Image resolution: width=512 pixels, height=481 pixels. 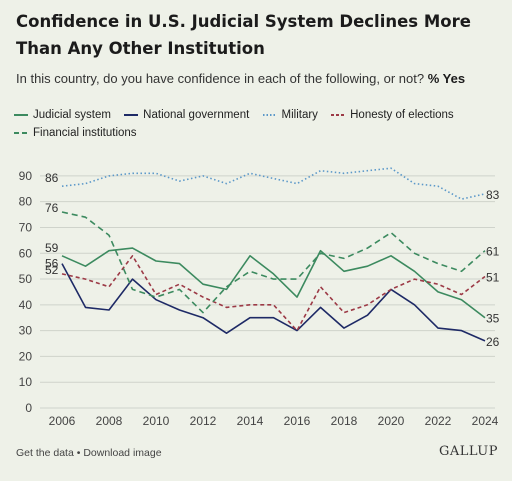 What do you see at coordinates (72, 115) in the screenshot?
I see `legend-label-judicial: Judicial system` at bounding box center [72, 115].